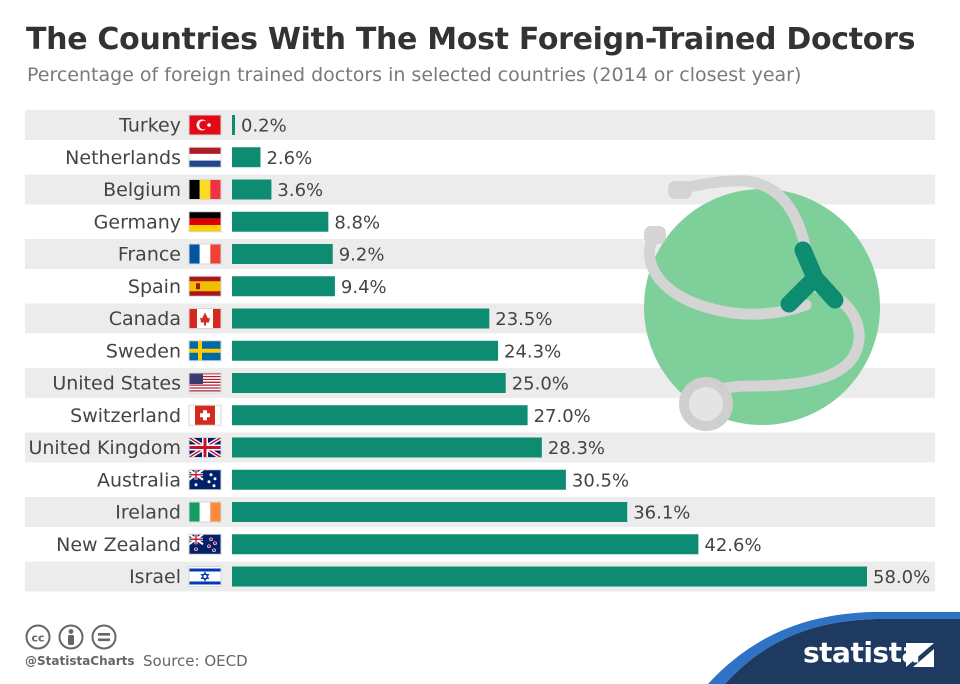 The height and width of the screenshot is (684, 960). I want to click on flag-australia-icon, so click(205, 479).